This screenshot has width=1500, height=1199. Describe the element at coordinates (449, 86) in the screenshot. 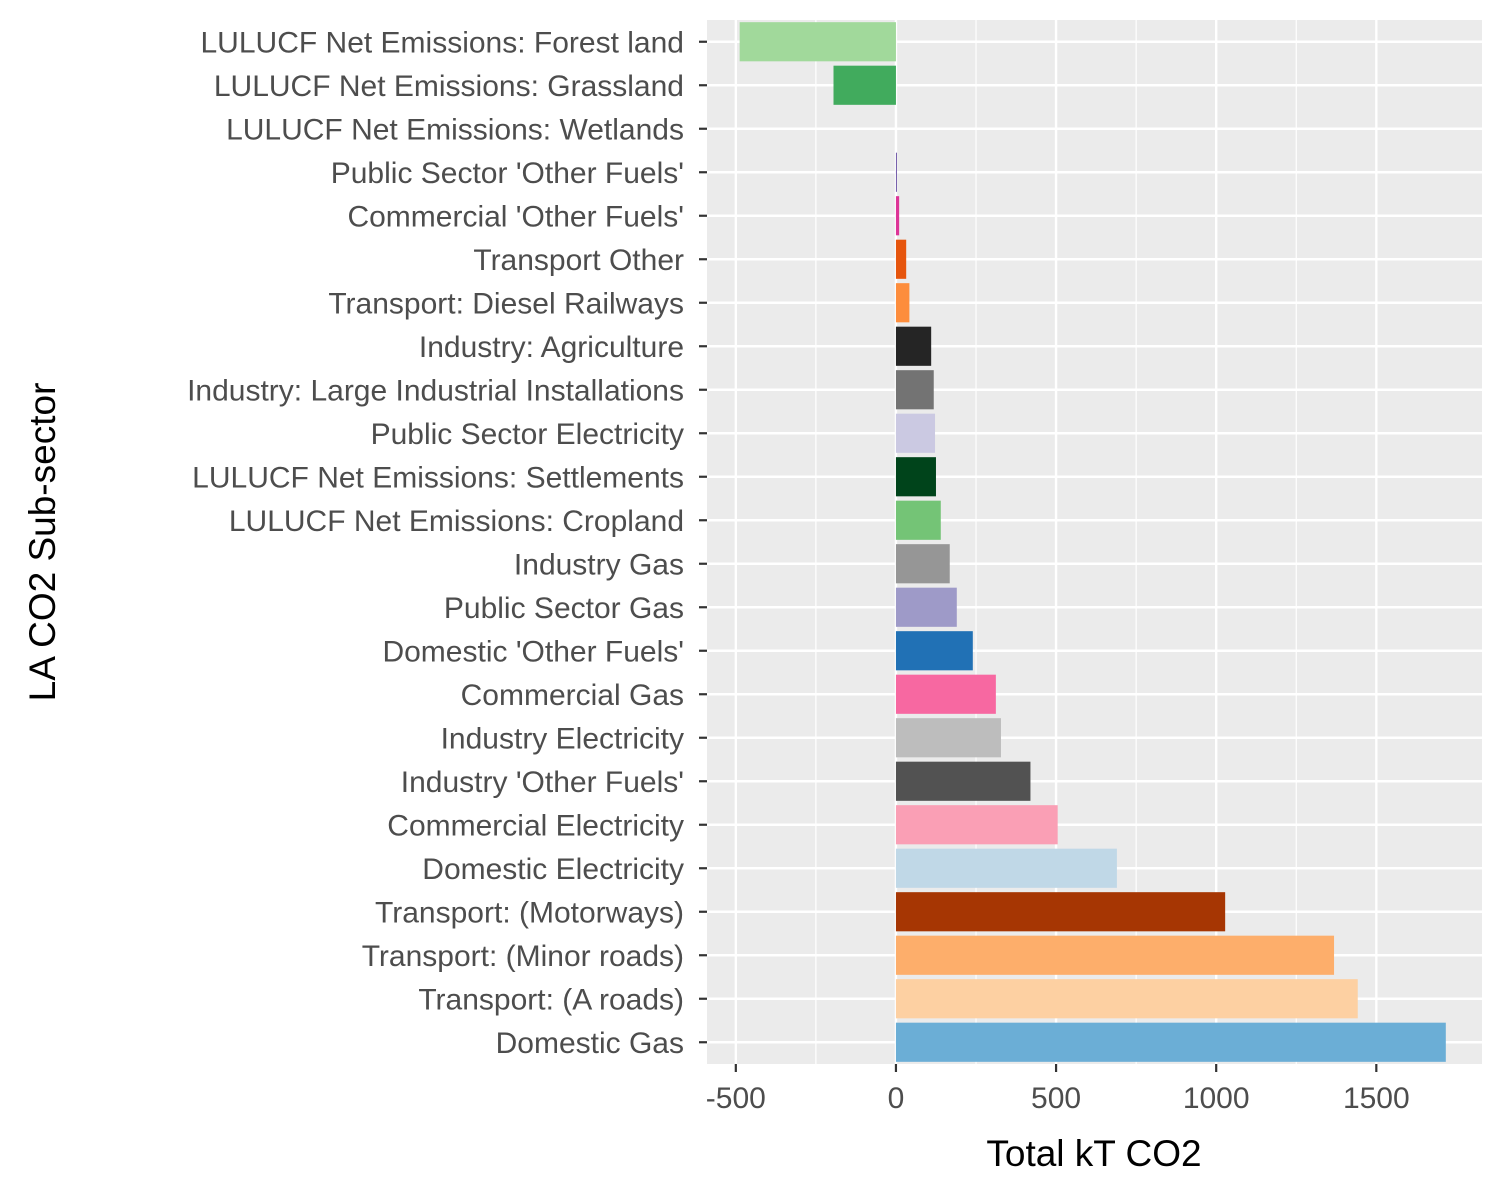

I see `y-tick-label: LULUCF Net Emissions: Grassland` at that location.